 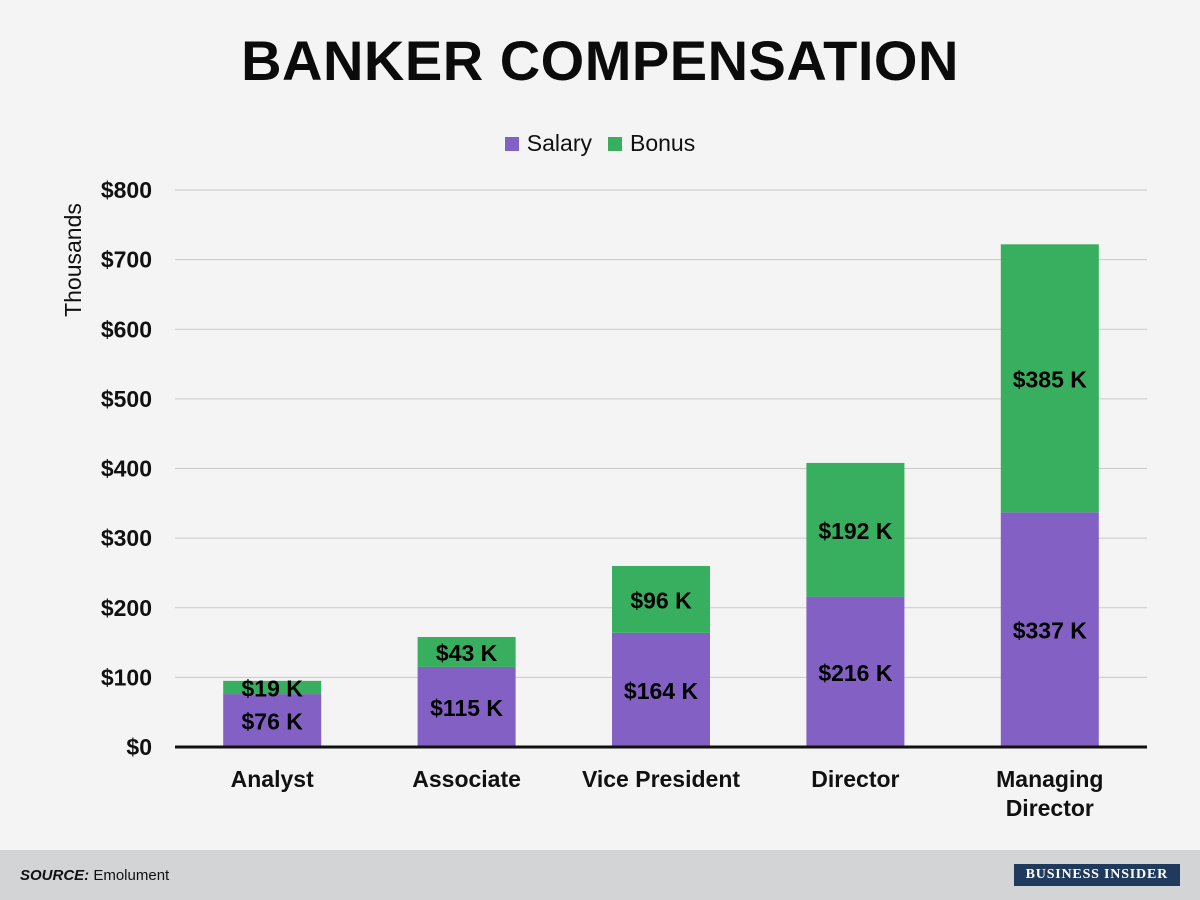 What do you see at coordinates (126, 608) in the screenshot?
I see `y-tick-label: $200` at bounding box center [126, 608].